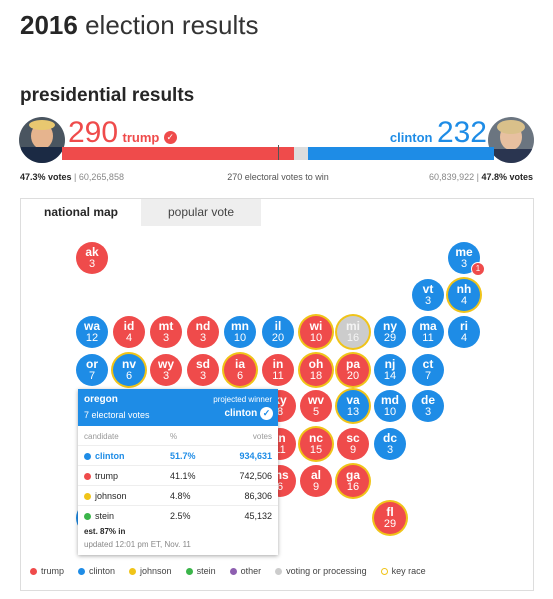  I want to click on state-votes: 6, so click(240, 376).